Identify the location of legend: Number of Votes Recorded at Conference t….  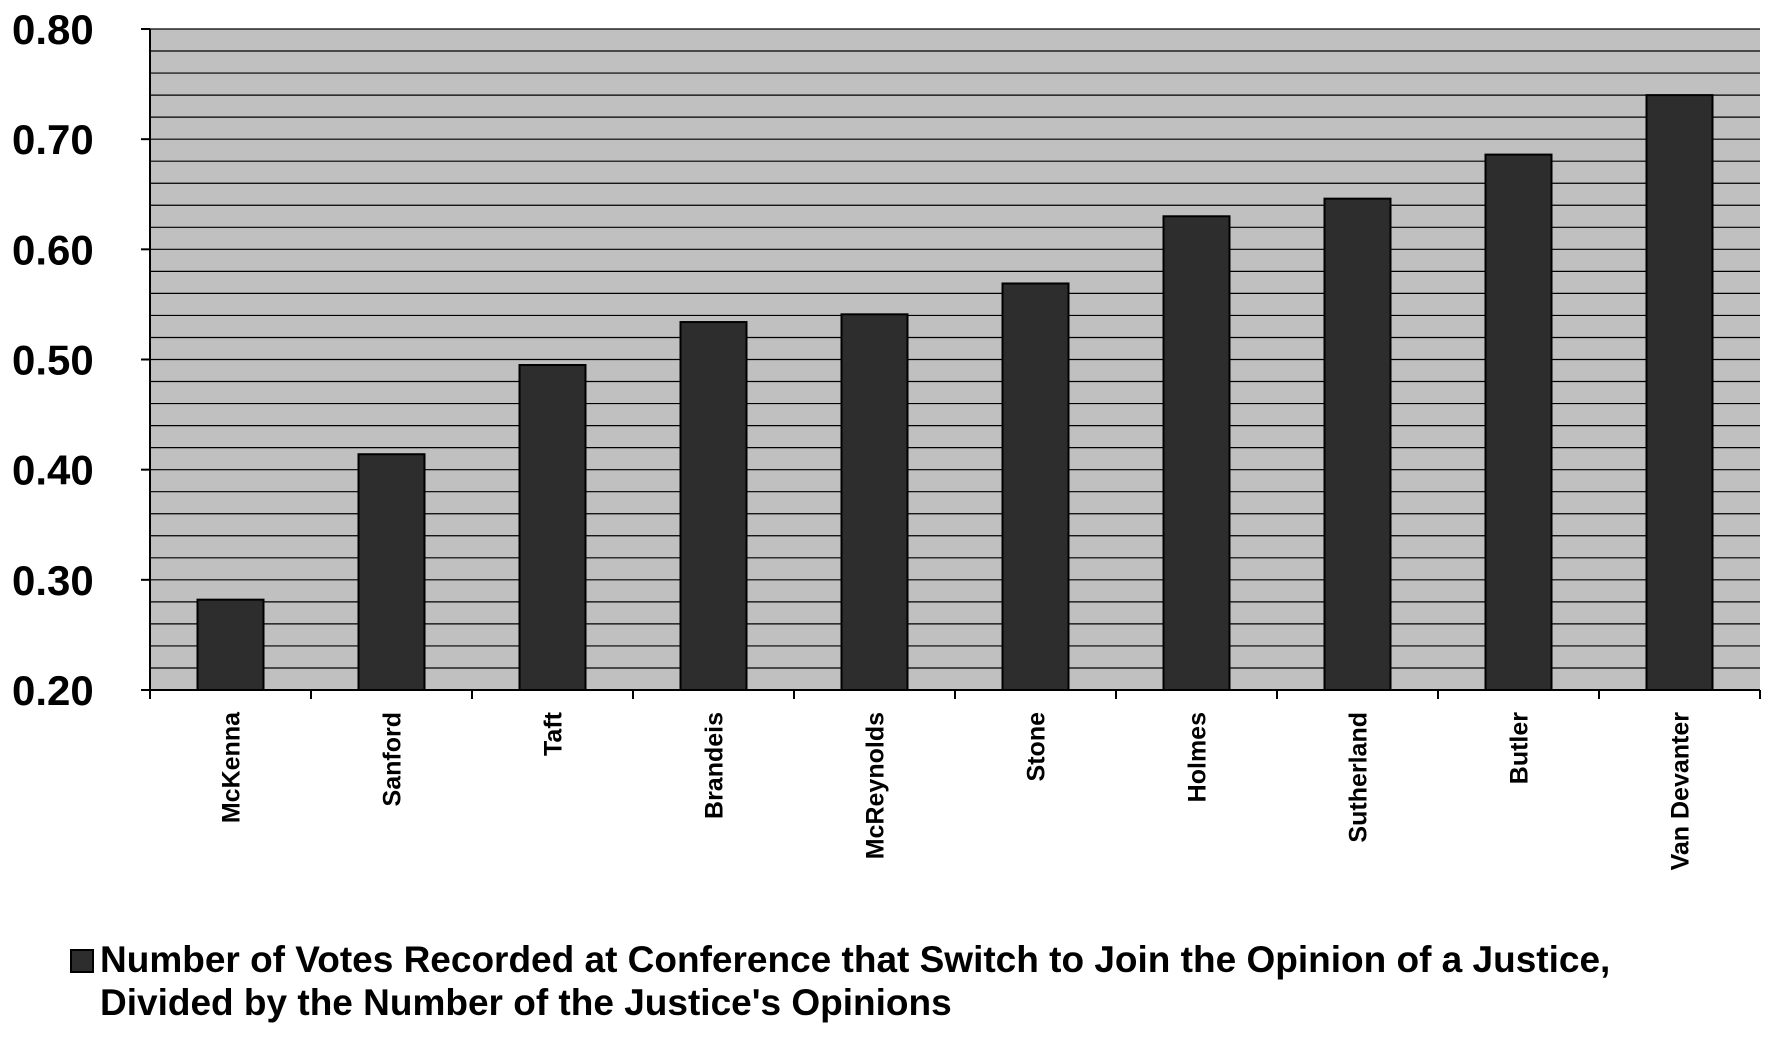
(910, 981).